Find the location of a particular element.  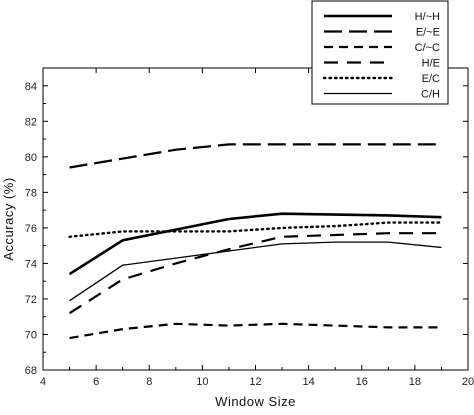

x-tick-label: 10 is located at coordinates (202, 382).